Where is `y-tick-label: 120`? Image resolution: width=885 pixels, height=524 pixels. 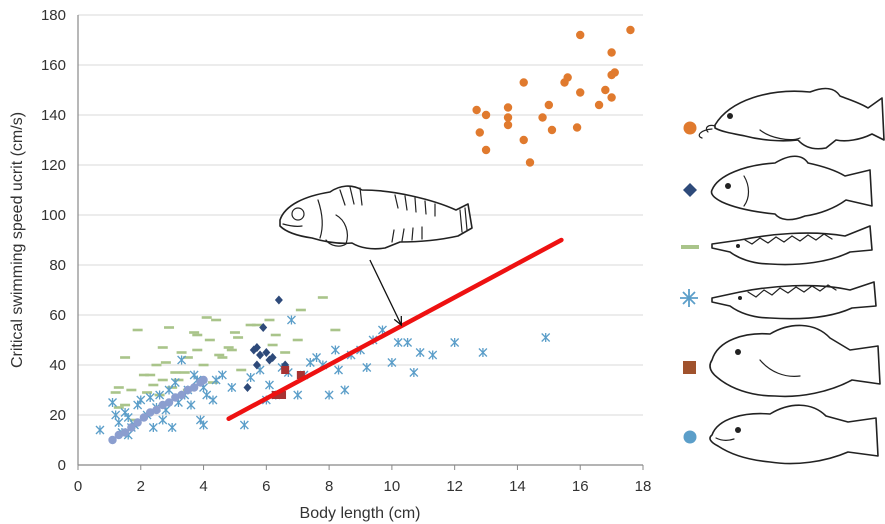
y-tick-label: 120 is located at coordinates (53, 165).